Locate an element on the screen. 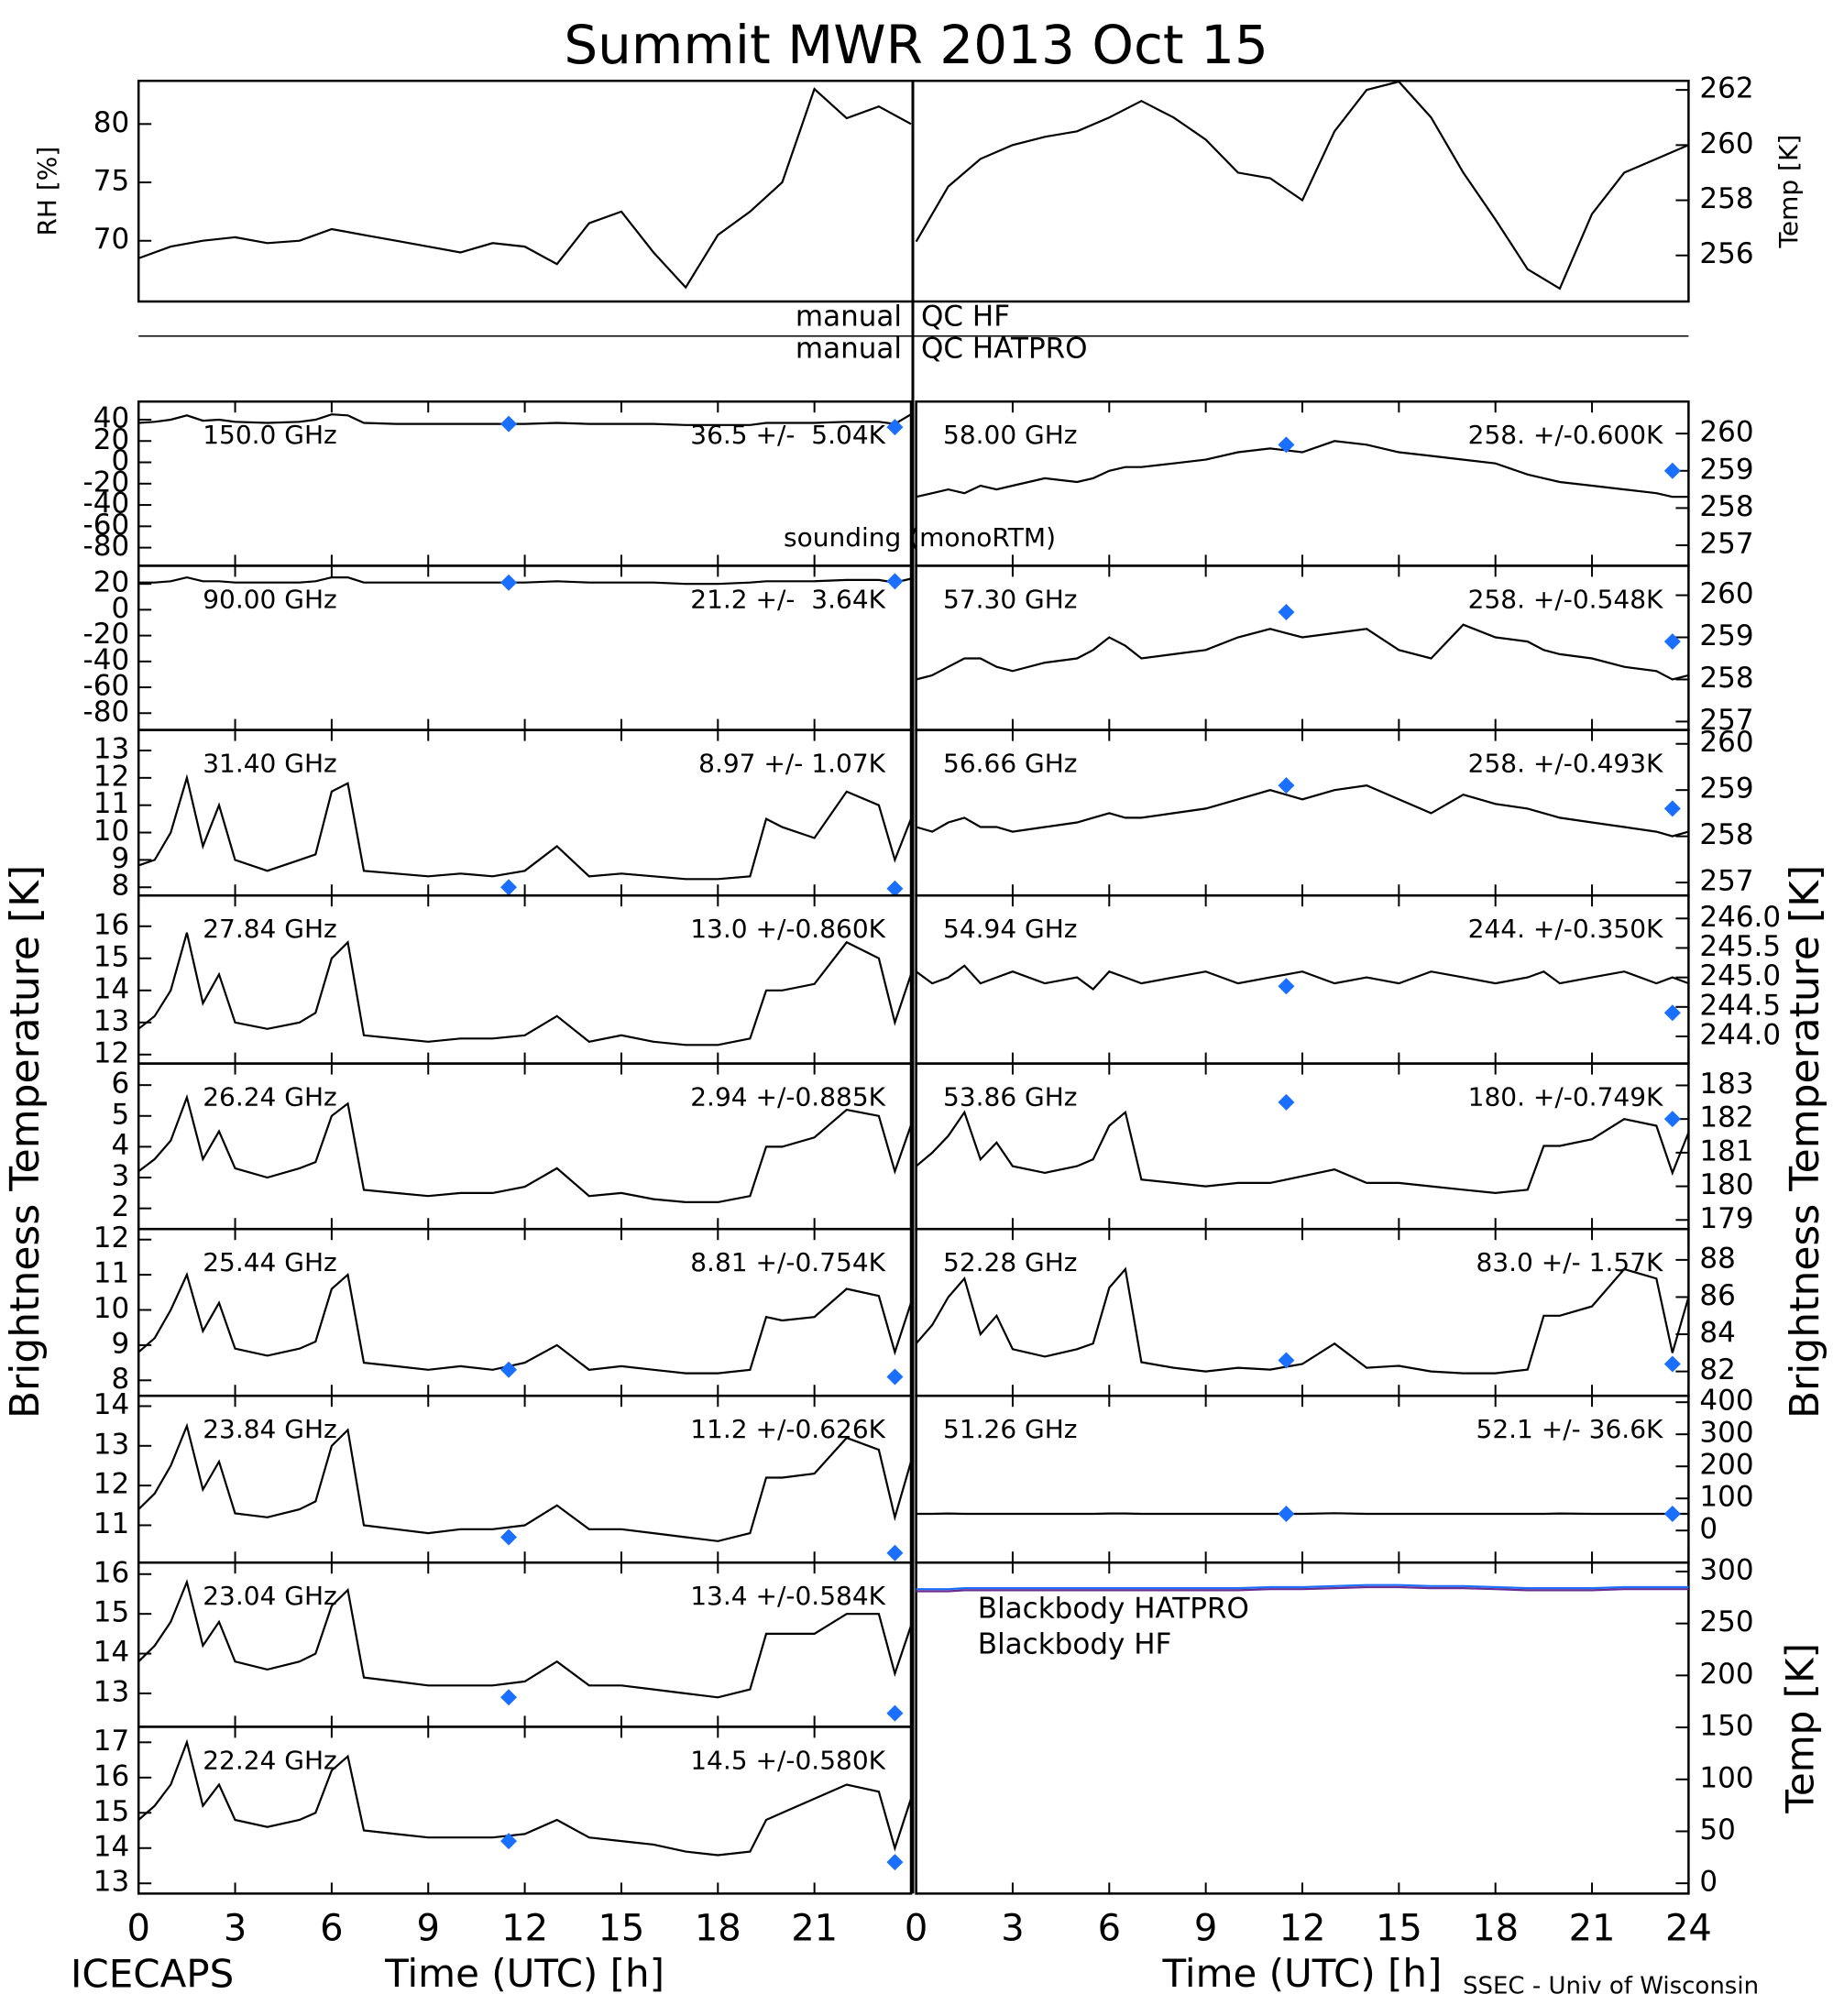 The image size is (1833, 2016). y-tick-label: 257 is located at coordinates (1726, 881).